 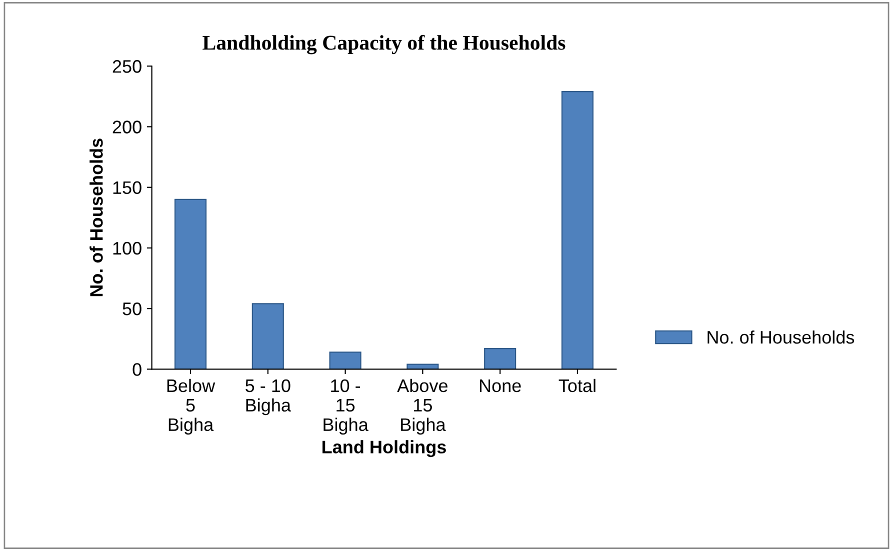 What do you see at coordinates (127, 248) in the screenshot?
I see `y-tick-label: 100` at bounding box center [127, 248].